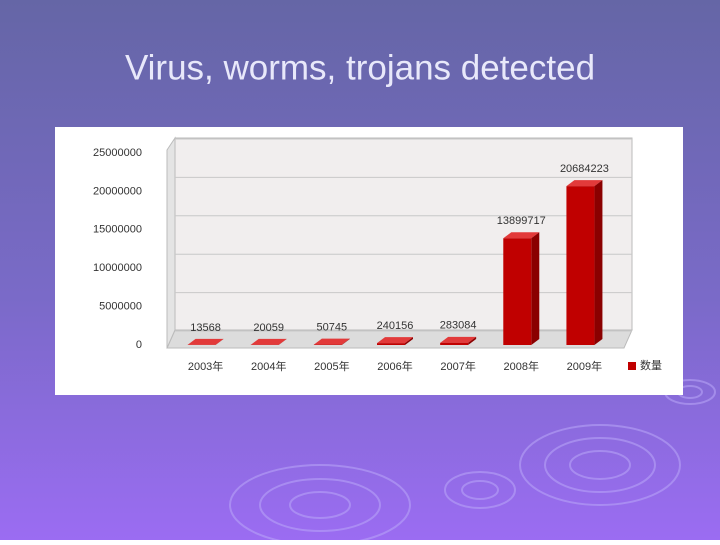  Describe the element at coordinates (584, 169) in the screenshot. I see `value-label: 20684223` at that location.